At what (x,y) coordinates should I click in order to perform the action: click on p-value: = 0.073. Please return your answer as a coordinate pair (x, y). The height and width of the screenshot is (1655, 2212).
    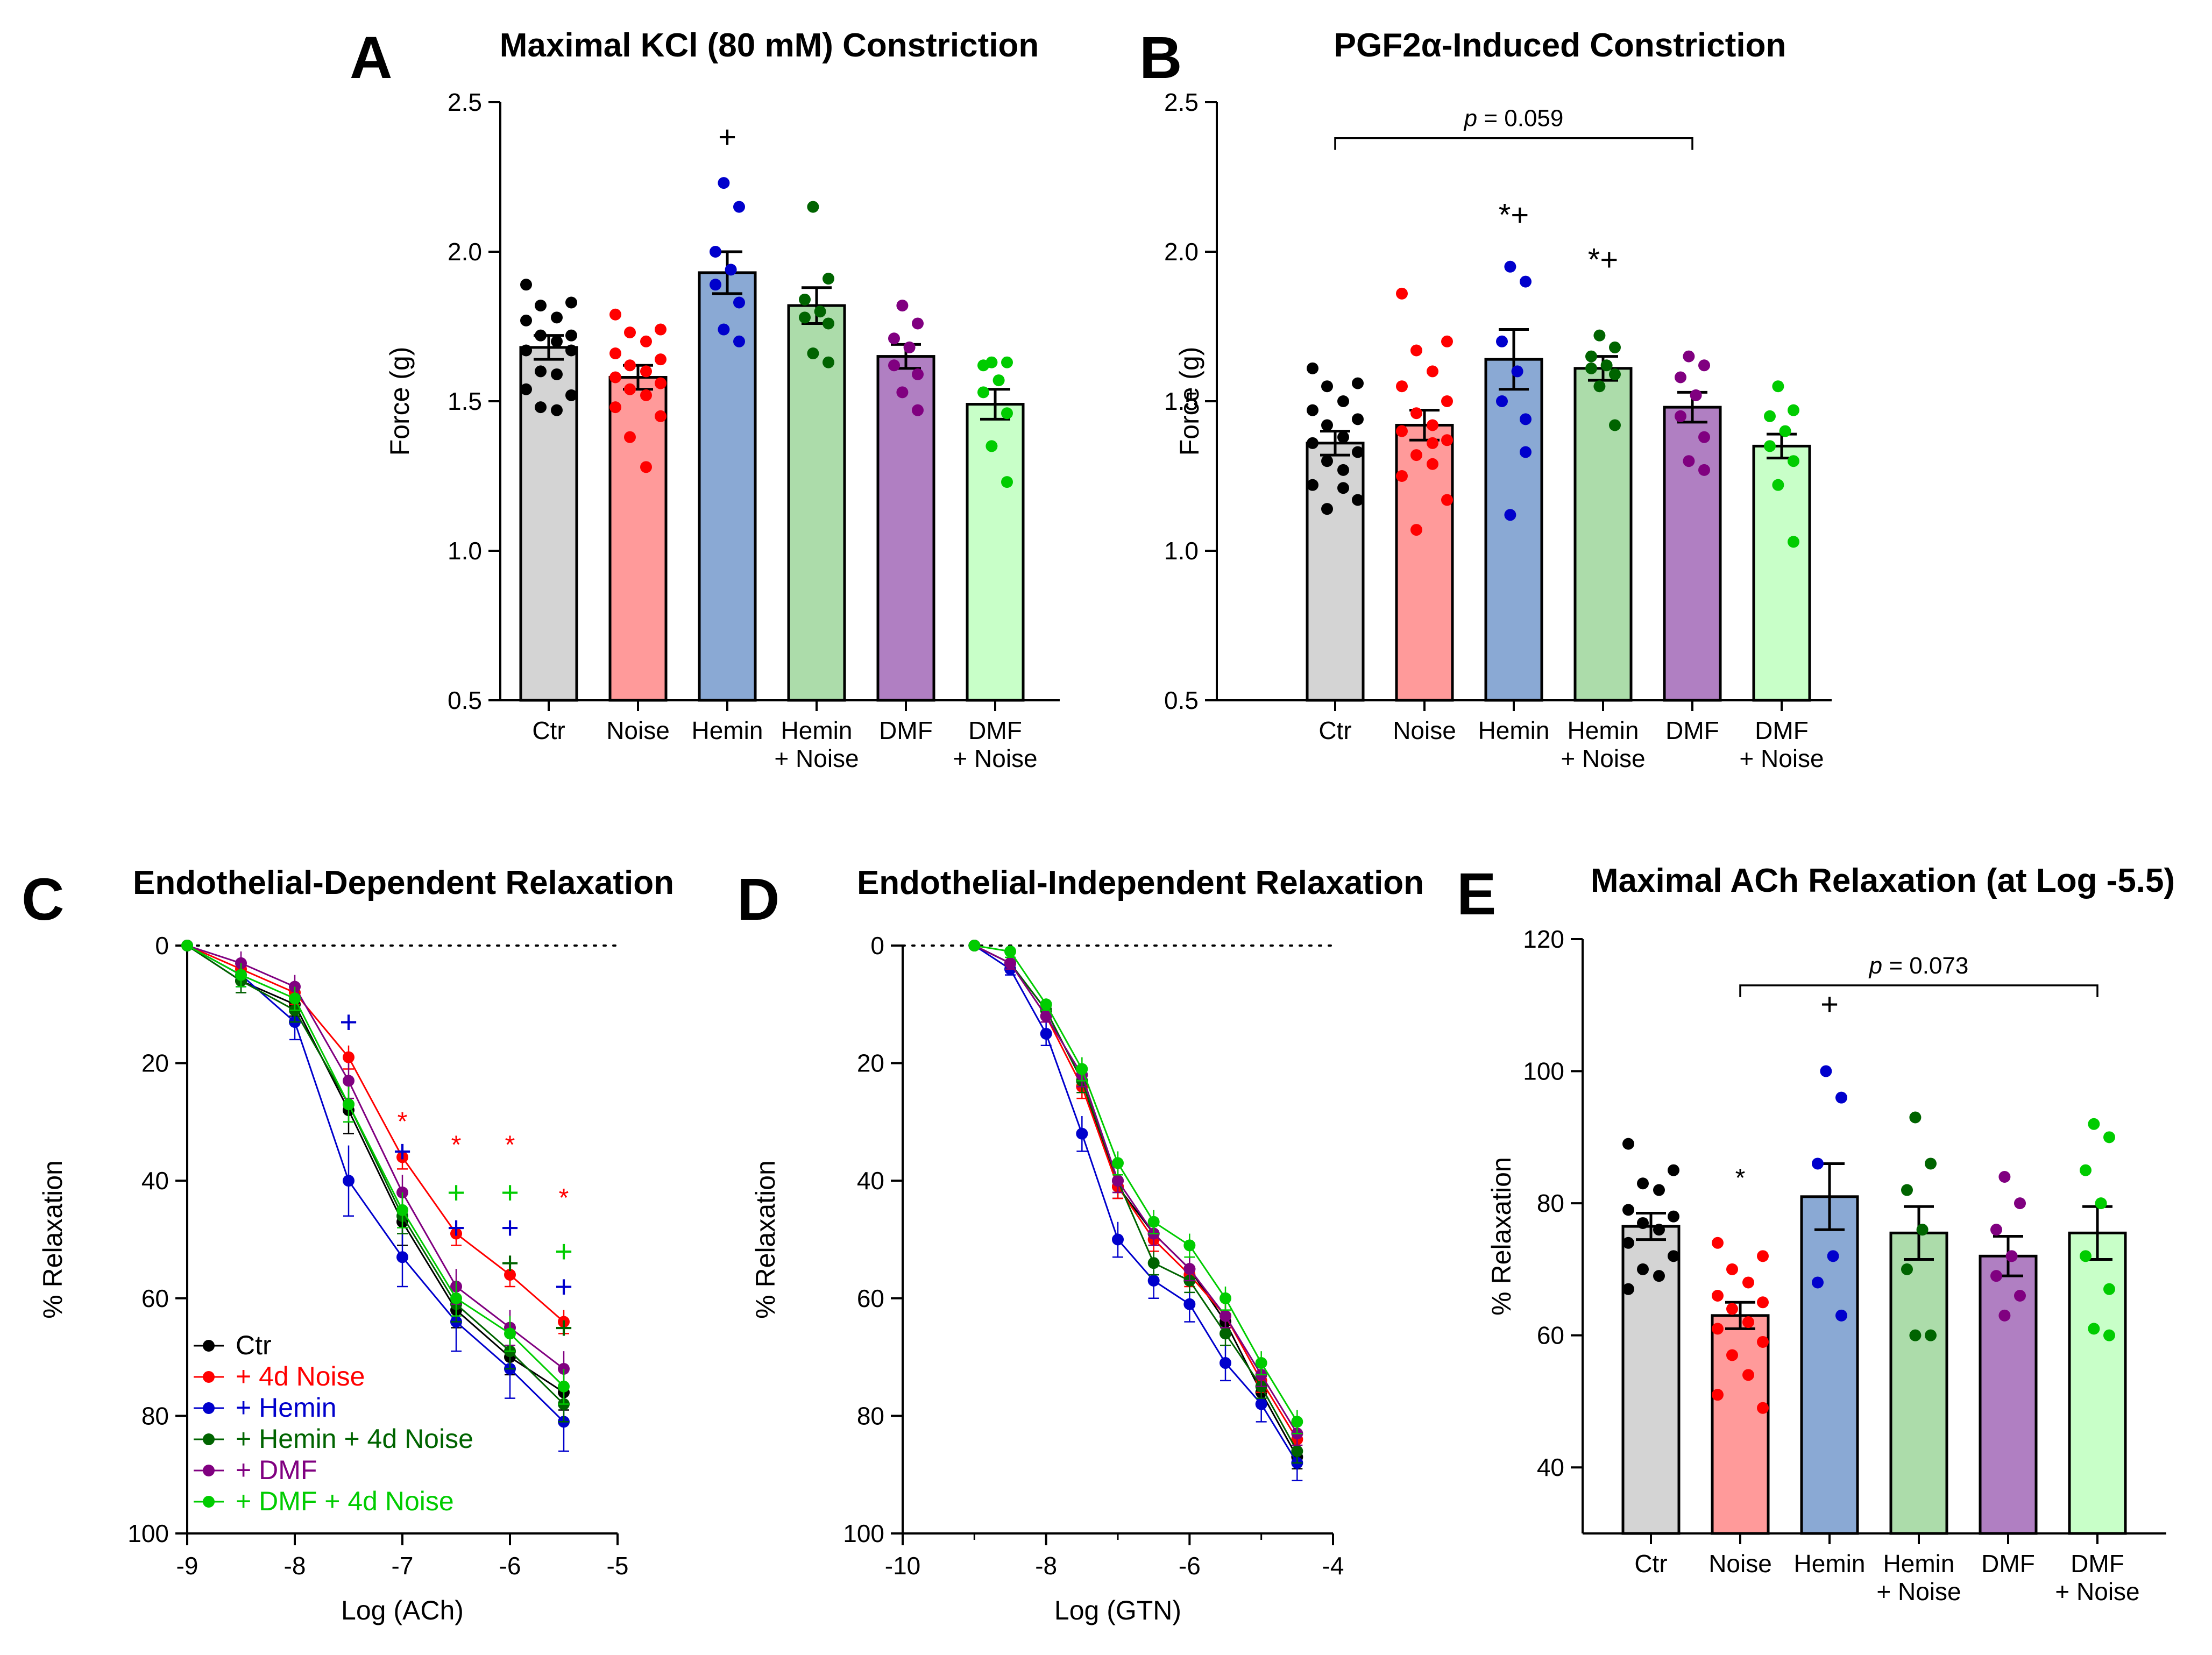
    Looking at the image, I should click on (1925, 966).